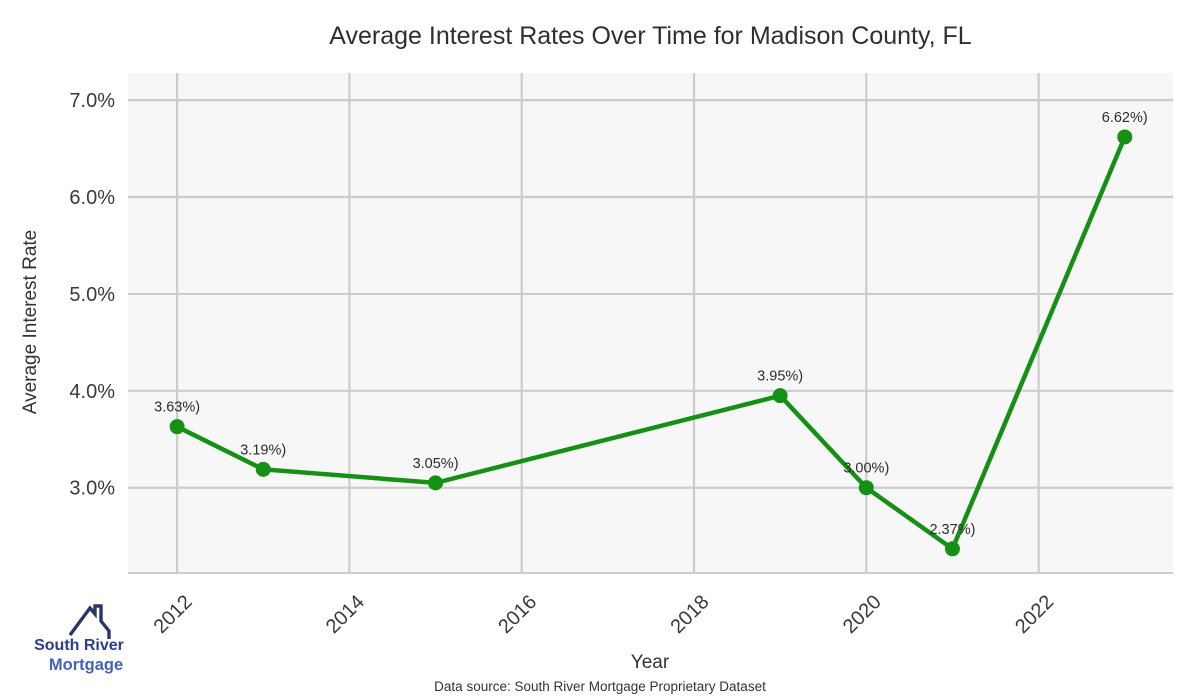  I want to click on house-roof-icon, so click(89, 621).